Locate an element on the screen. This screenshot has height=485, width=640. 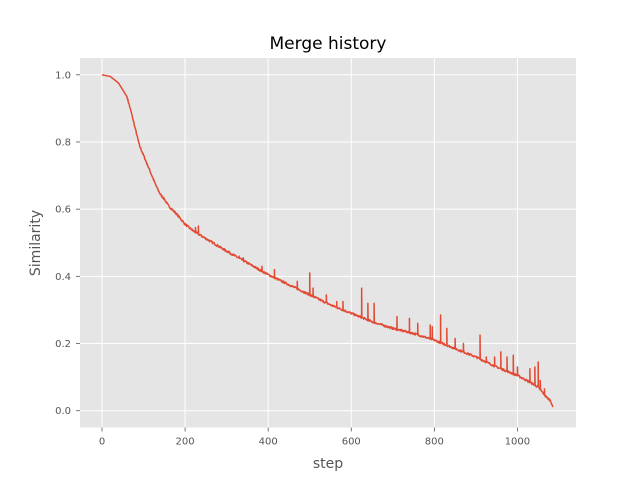
y-tick-label: 1.0 is located at coordinates (63, 75).